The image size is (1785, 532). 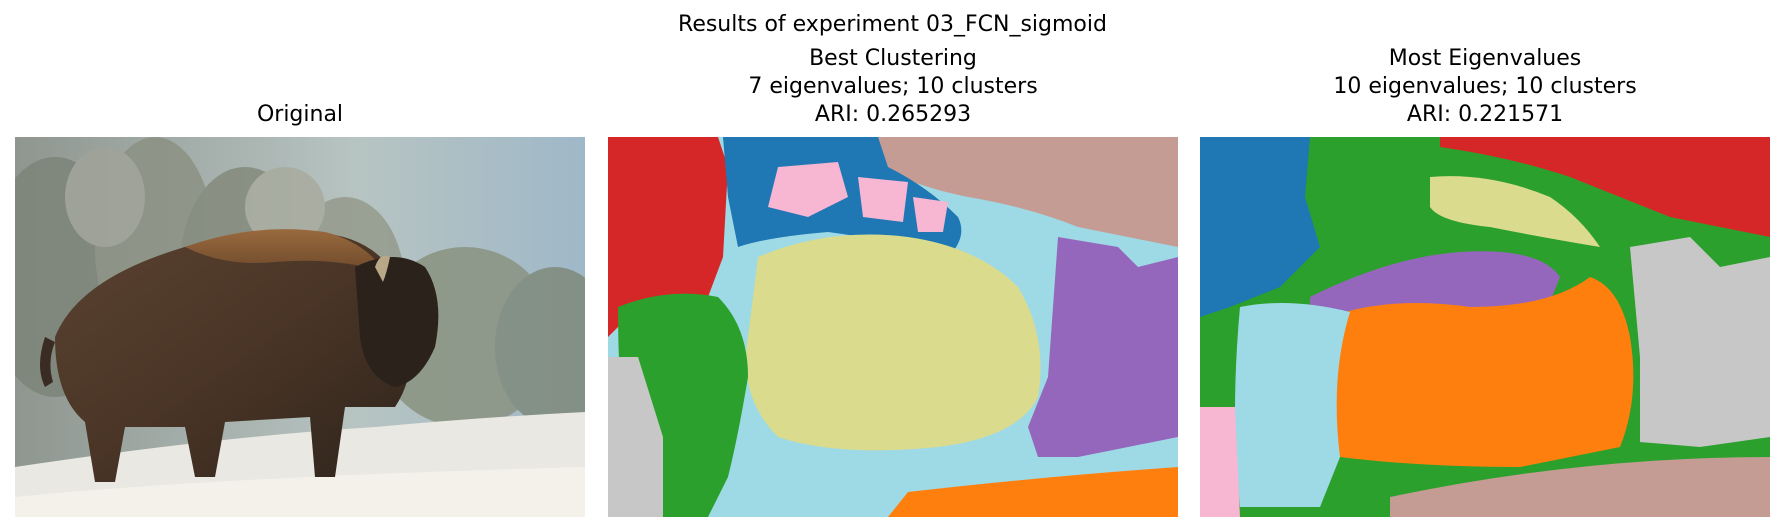 I want to click on title-line: 10 eigenvalues; 10 clusters, so click(x=1485, y=86).